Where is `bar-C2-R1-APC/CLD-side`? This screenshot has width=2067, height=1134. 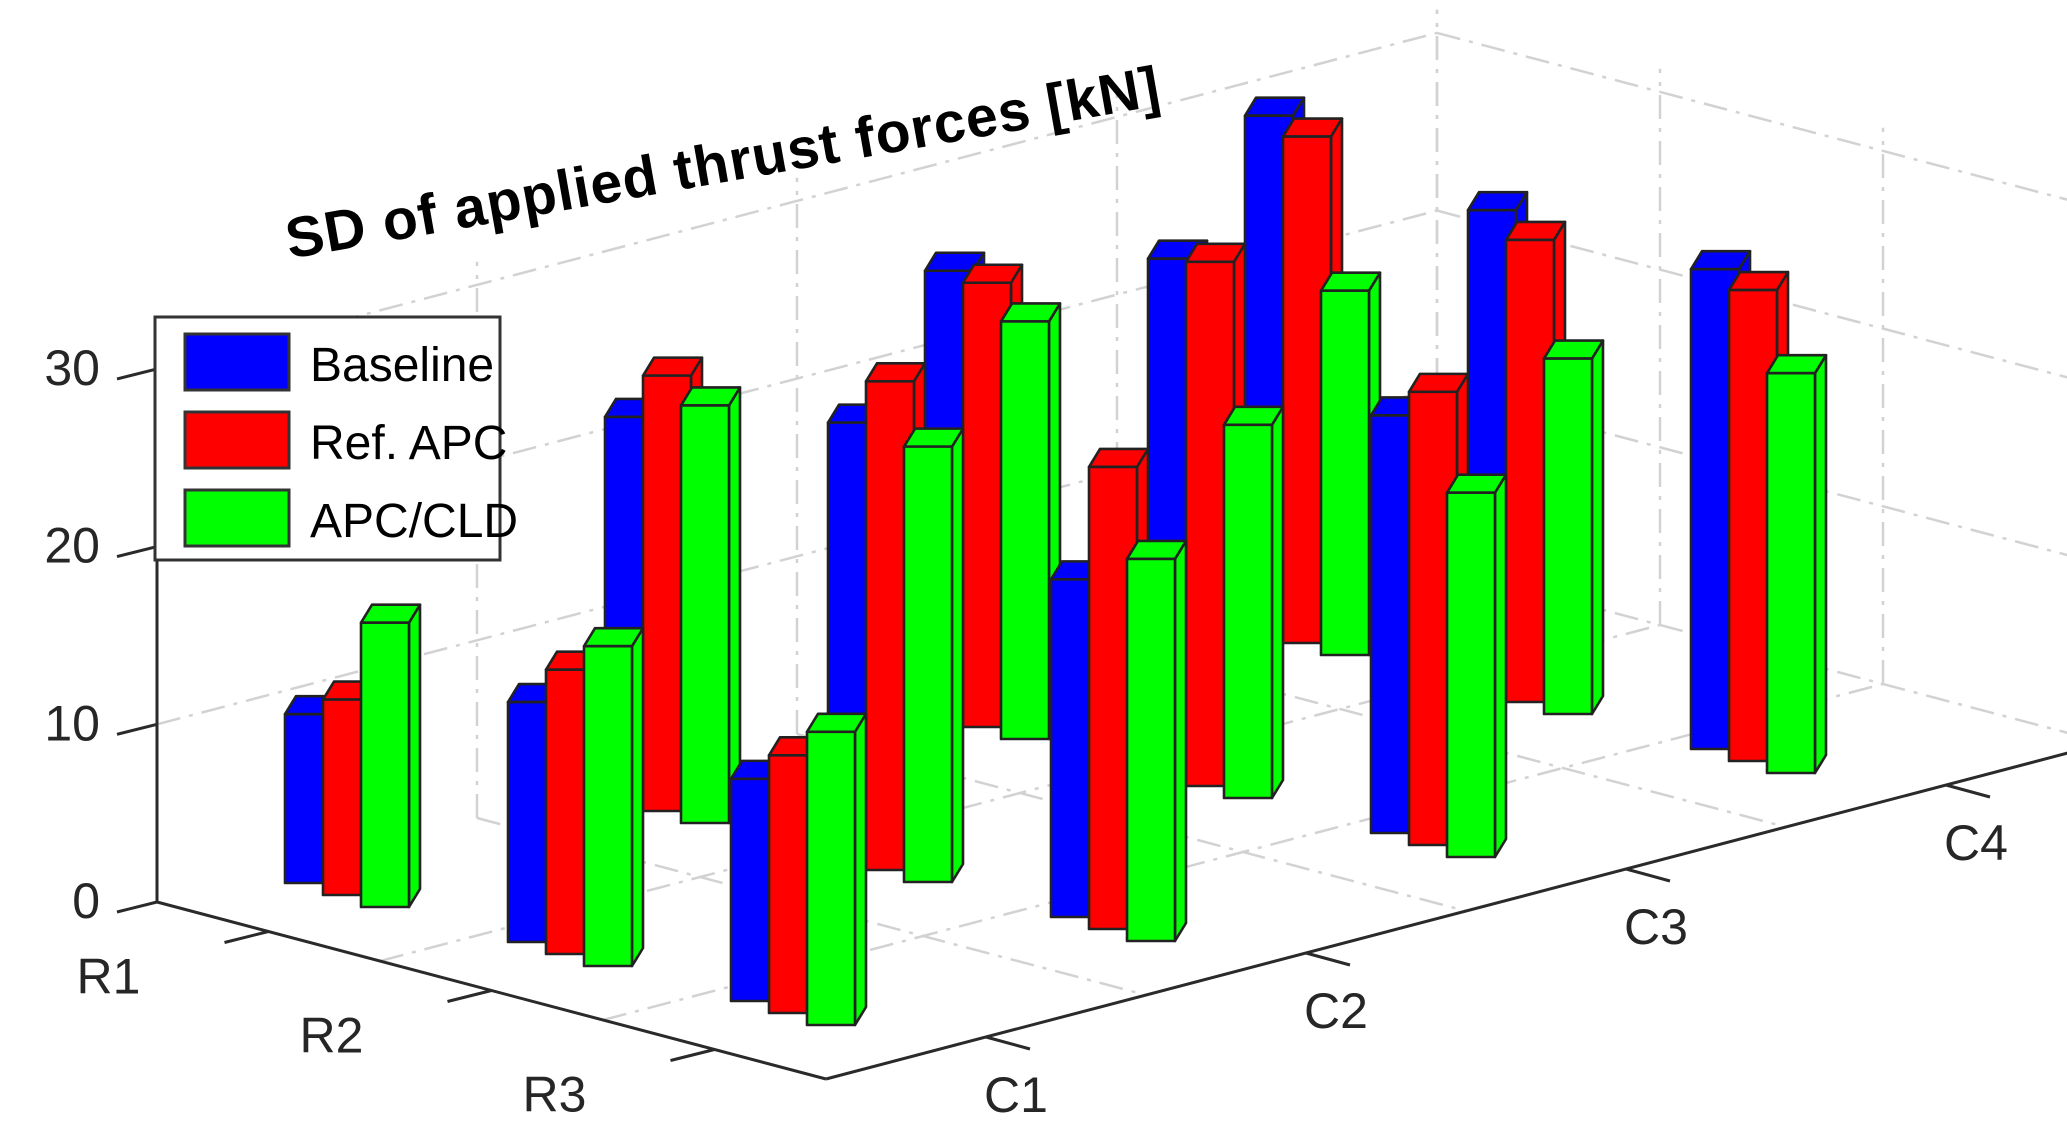 bar-C2-R1-APC/CLD-side is located at coordinates (734, 605).